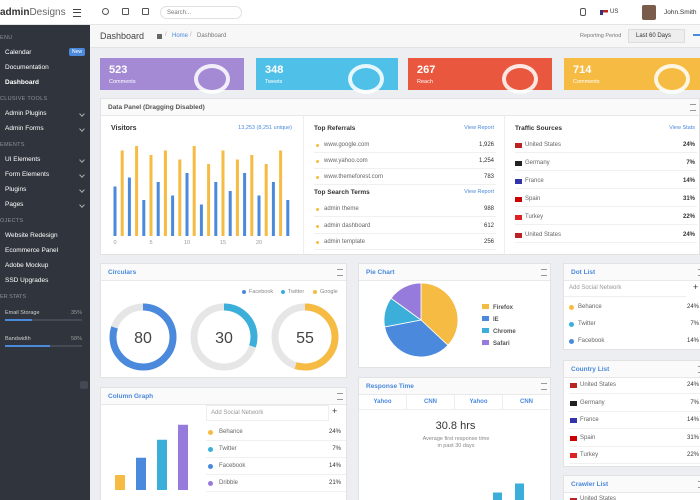 Image resolution: width=700 pixels, height=500 pixels. What do you see at coordinates (656, 36) in the screenshot?
I see `period-select: Last 60 Days` at bounding box center [656, 36].